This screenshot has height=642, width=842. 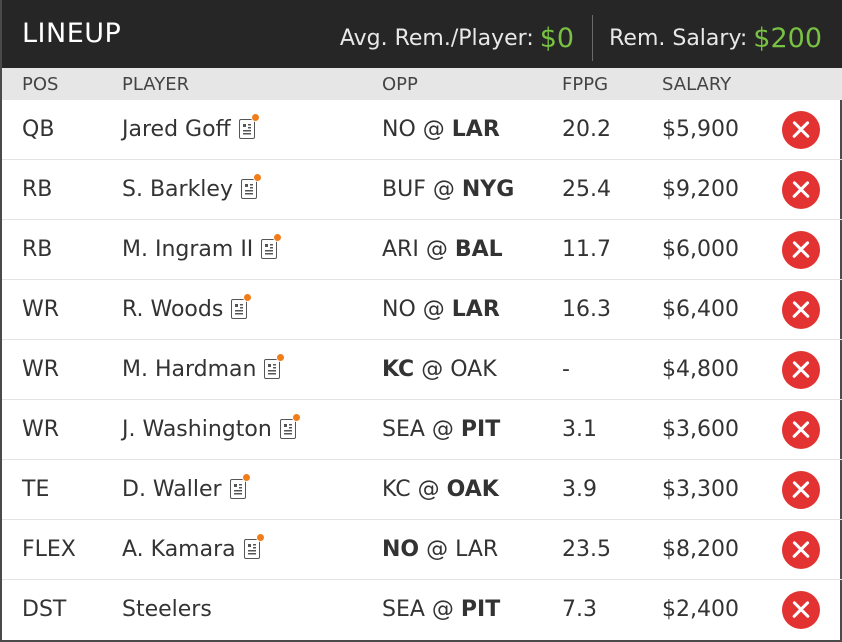 What do you see at coordinates (586, 129) in the screenshot?
I see `player-fppg: 20.2` at bounding box center [586, 129].